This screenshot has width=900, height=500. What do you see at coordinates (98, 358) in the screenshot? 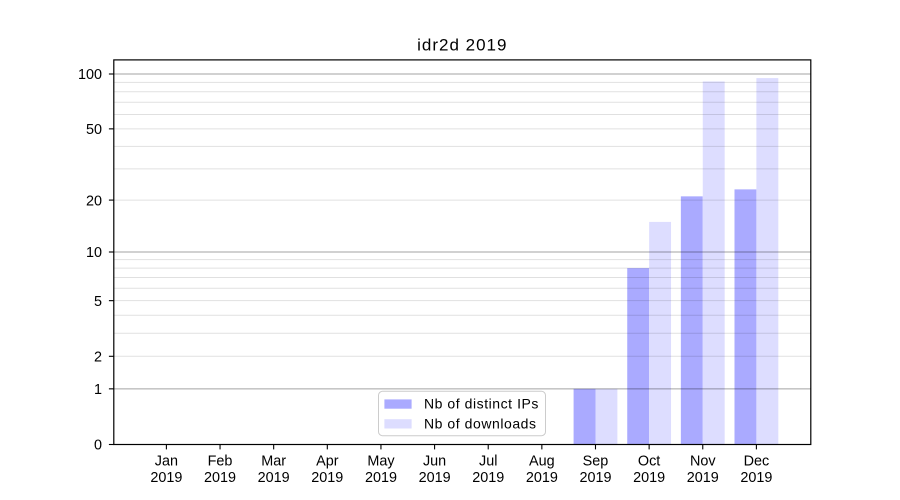
I see `svg-text: 2` at bounding box center [98, 358].